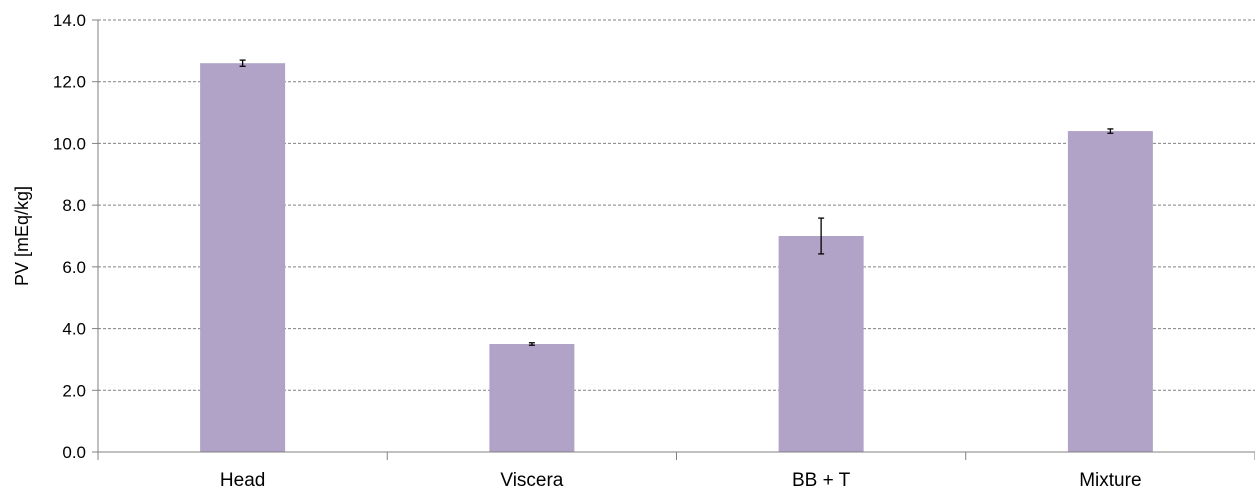  What do you see at coordinates (821, 480) in the screenshot?
I see `x-category-label: BB + T` at bounding box center [821, 480].